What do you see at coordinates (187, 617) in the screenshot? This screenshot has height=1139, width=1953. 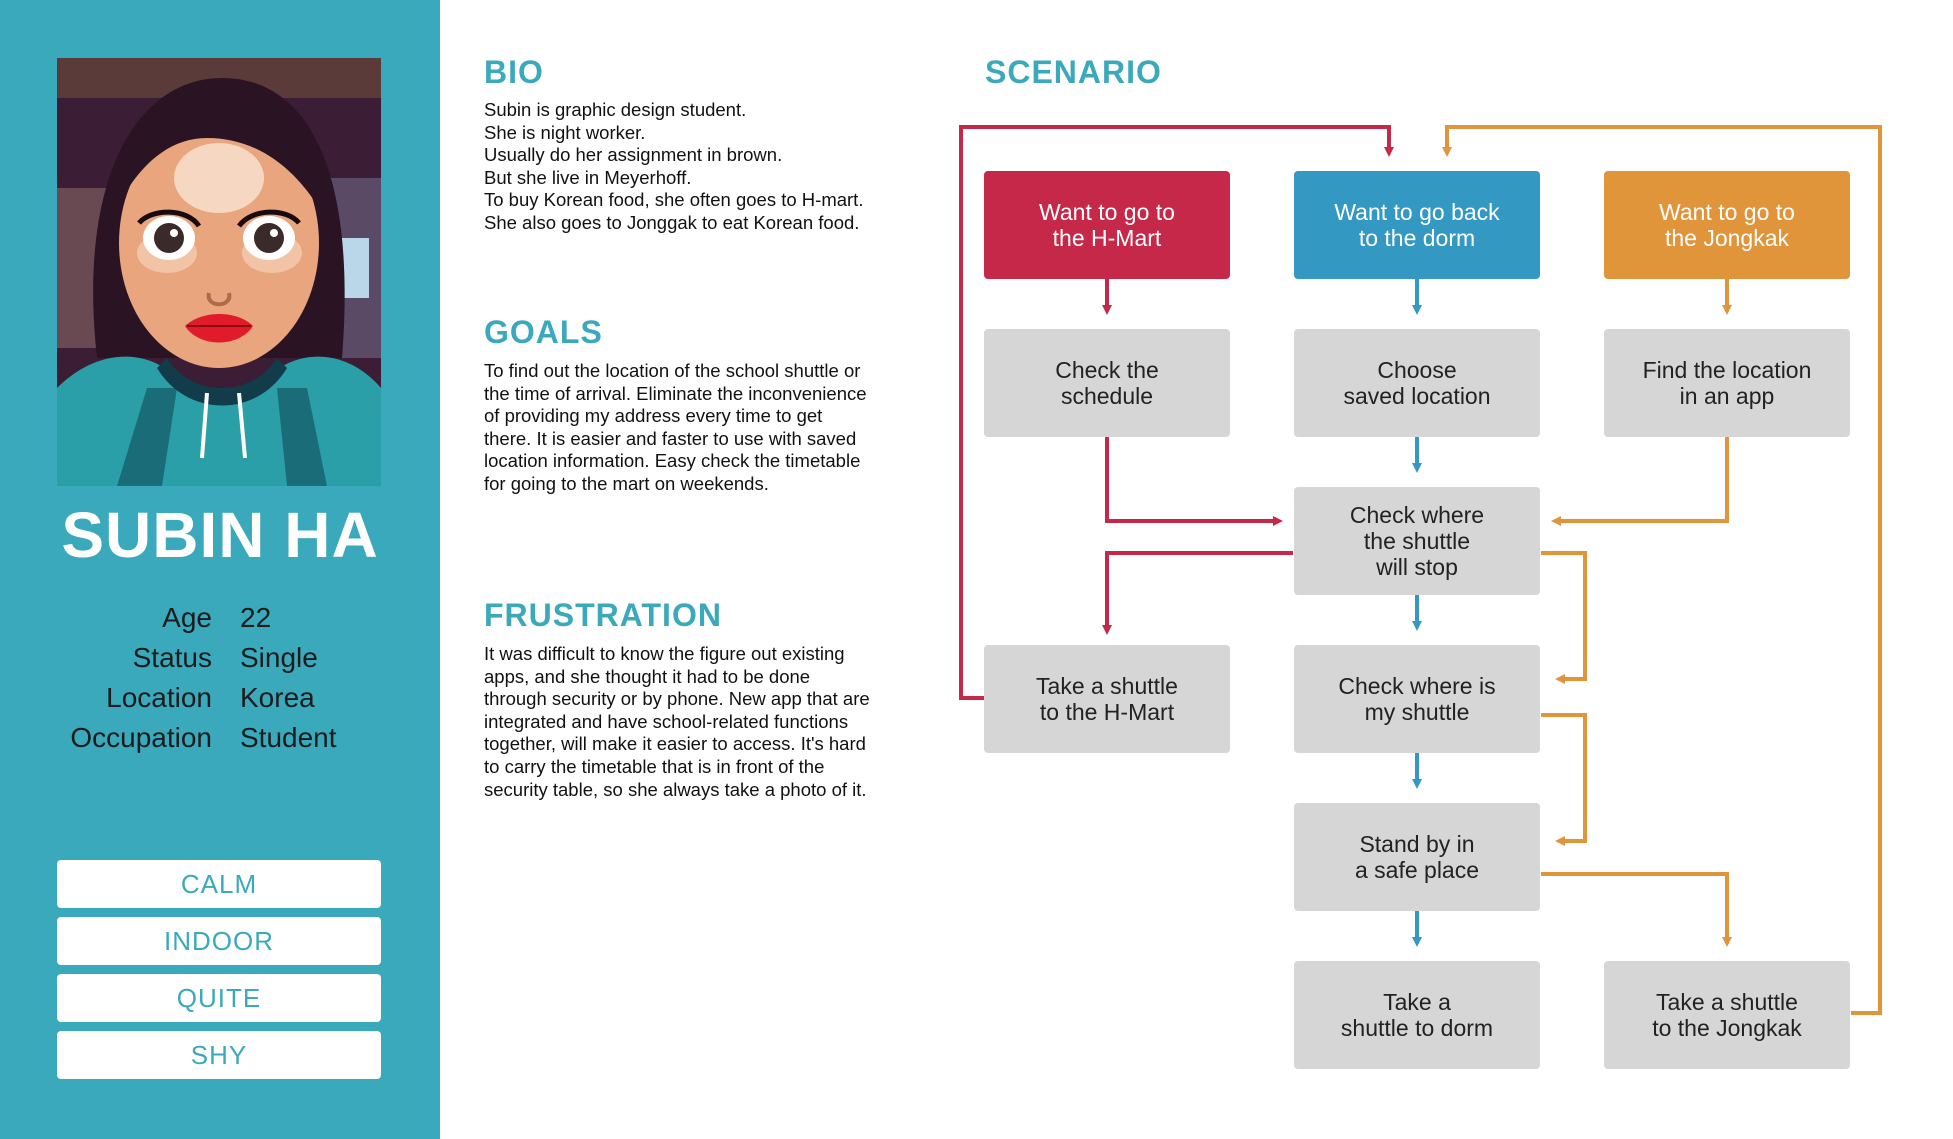 I see `info-key: Age` at bounding box center [187, 617].